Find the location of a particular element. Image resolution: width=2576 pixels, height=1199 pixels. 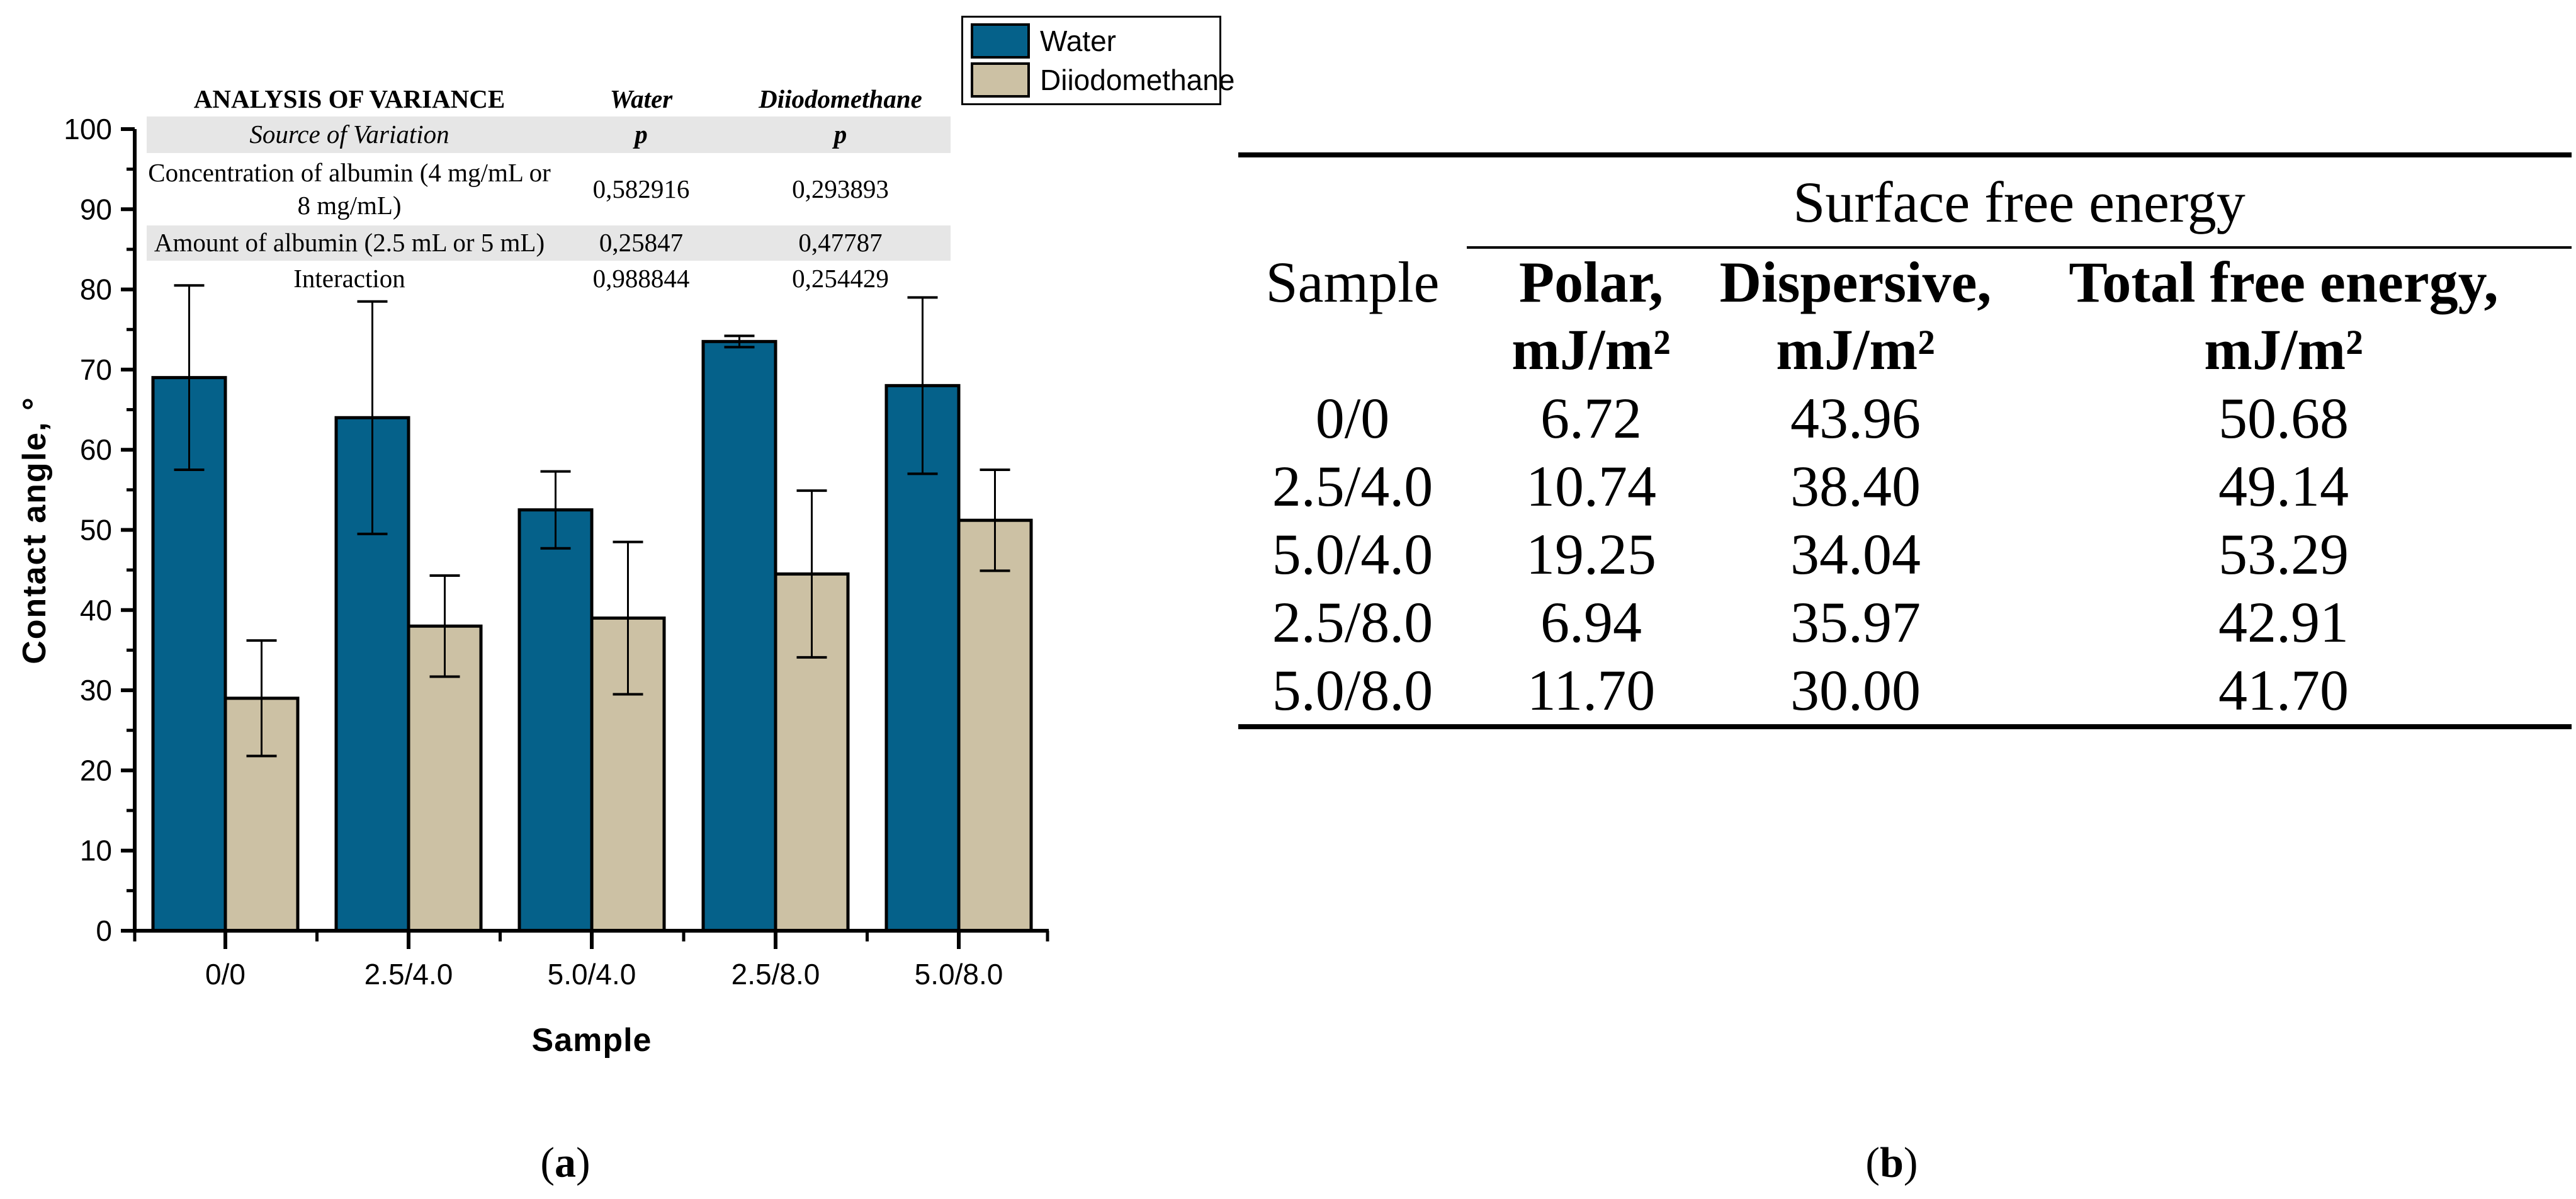

y-tick-label-100: 100 is located at coordinates (88, 129).